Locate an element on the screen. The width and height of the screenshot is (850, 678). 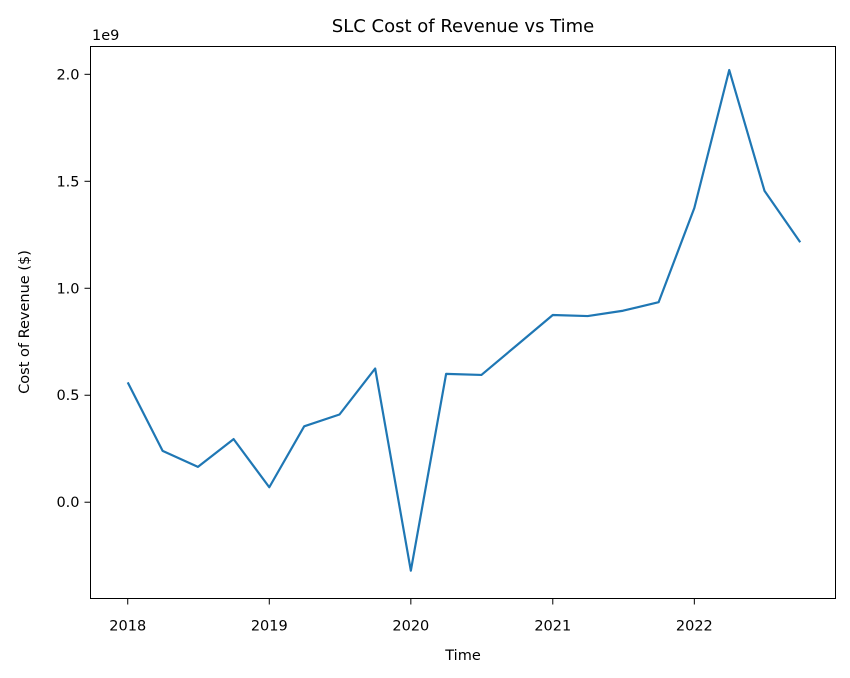
x-tick-label: 2020 is located at coordinates (410, 627).